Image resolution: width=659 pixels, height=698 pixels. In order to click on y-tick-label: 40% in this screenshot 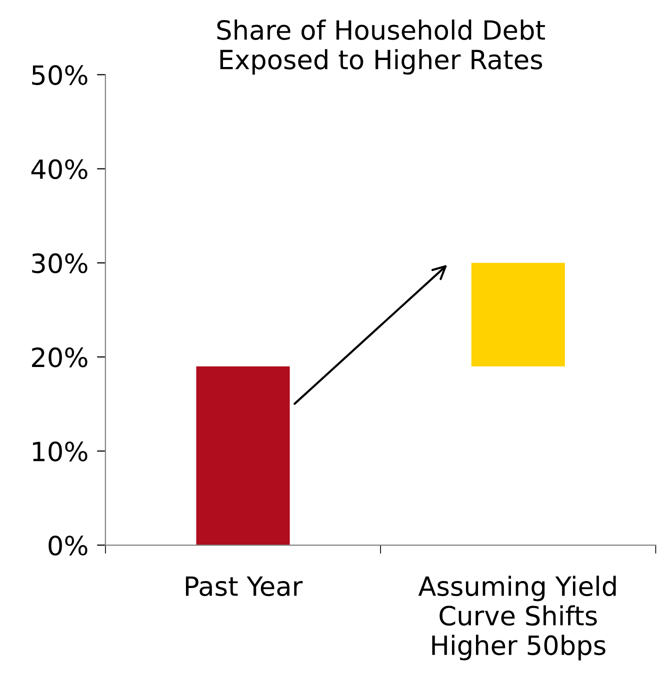, I will do `click(59, 169)`.